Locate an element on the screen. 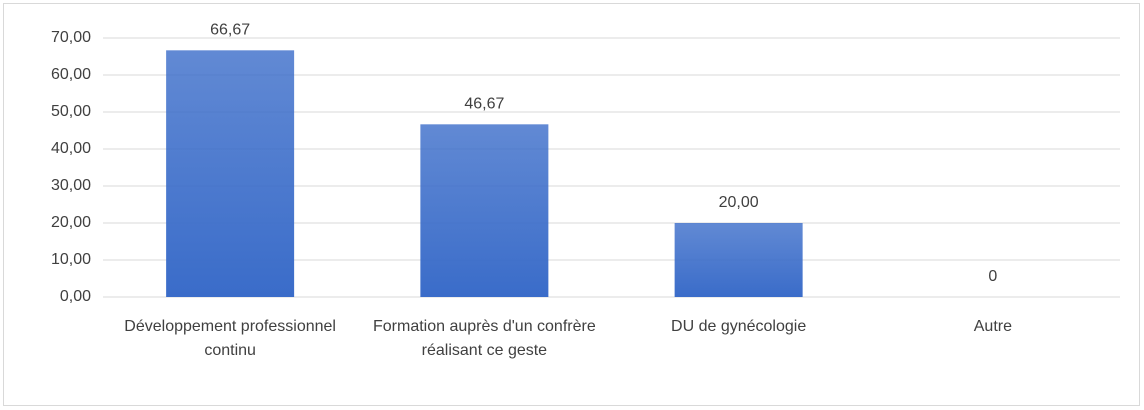  y-tick-label: 20,00 is located at coordinates (71, 222).